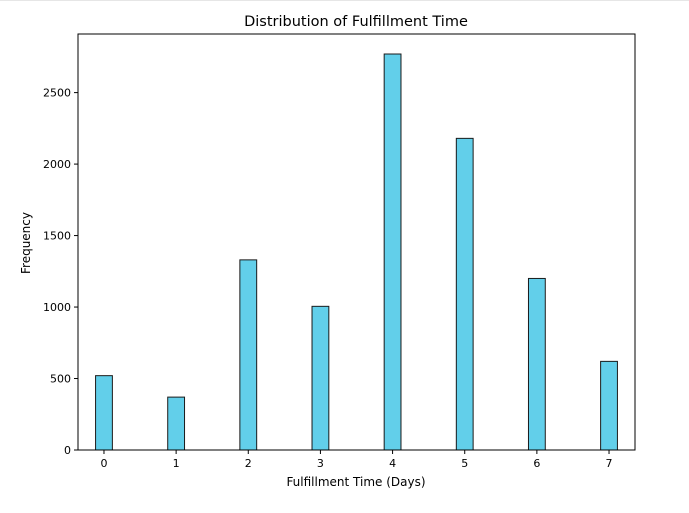 The image size is (689, 513). What do you see at coordinates (60, 272) in the screenshot?
I see `y-axis-ticks: 0 500 1000 1500 2000 2500` at bounding box center [60, 272].